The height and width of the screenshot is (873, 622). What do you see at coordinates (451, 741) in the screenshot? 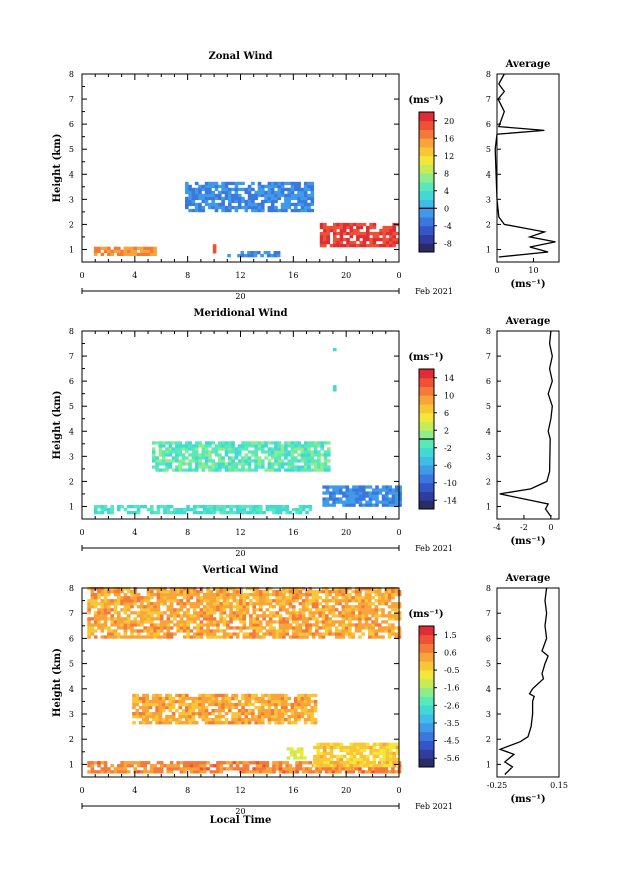
I see `colorbar-tick-label: -4.5` at bounding box center [451, 741].